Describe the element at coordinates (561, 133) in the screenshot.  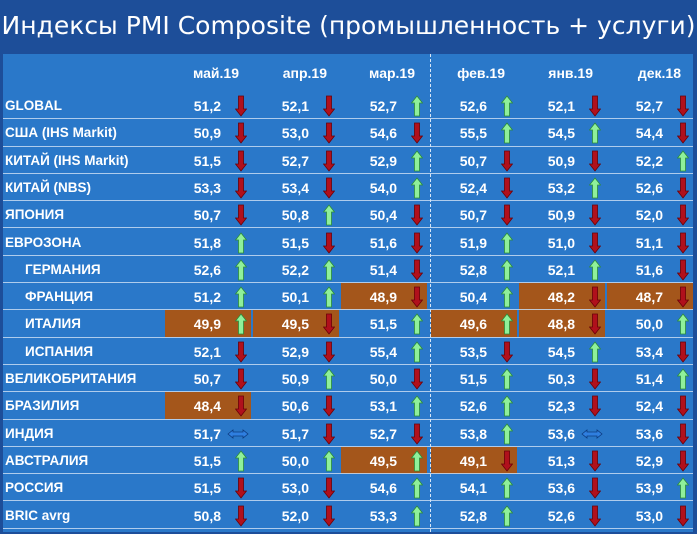
I see `pmi-value: 54,5` at that location.